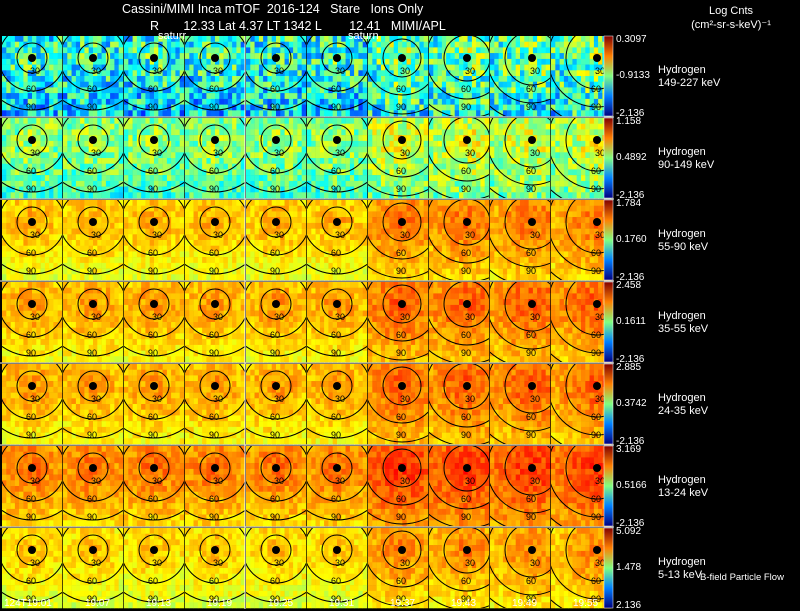 The width and height of the screenshot is (800, 611). Describe the element at coordinates (628, 285) in the screenshot. I see `colorbar-max: 2.458` at that location.